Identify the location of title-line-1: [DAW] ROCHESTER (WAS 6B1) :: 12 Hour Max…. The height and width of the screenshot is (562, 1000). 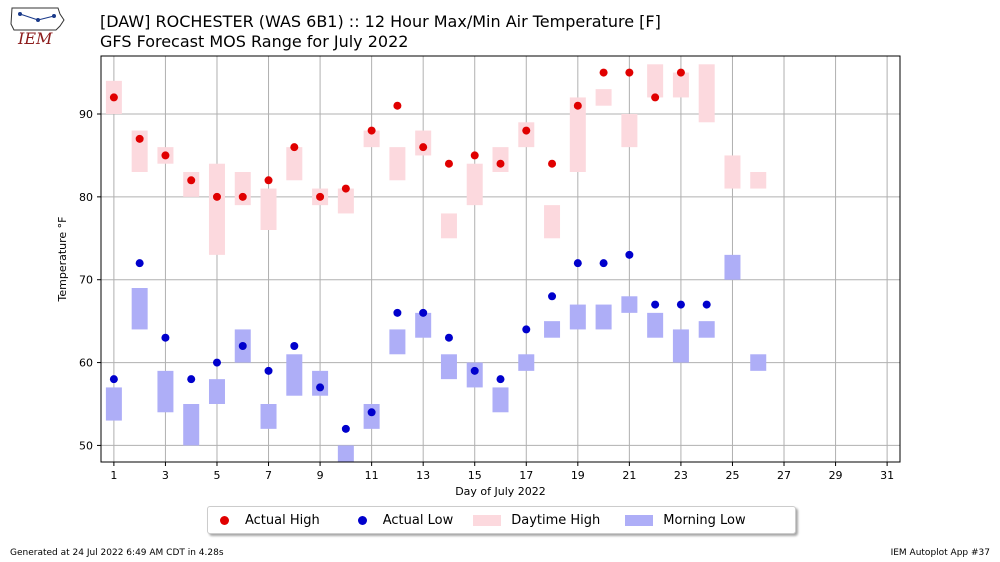
(380, 21).